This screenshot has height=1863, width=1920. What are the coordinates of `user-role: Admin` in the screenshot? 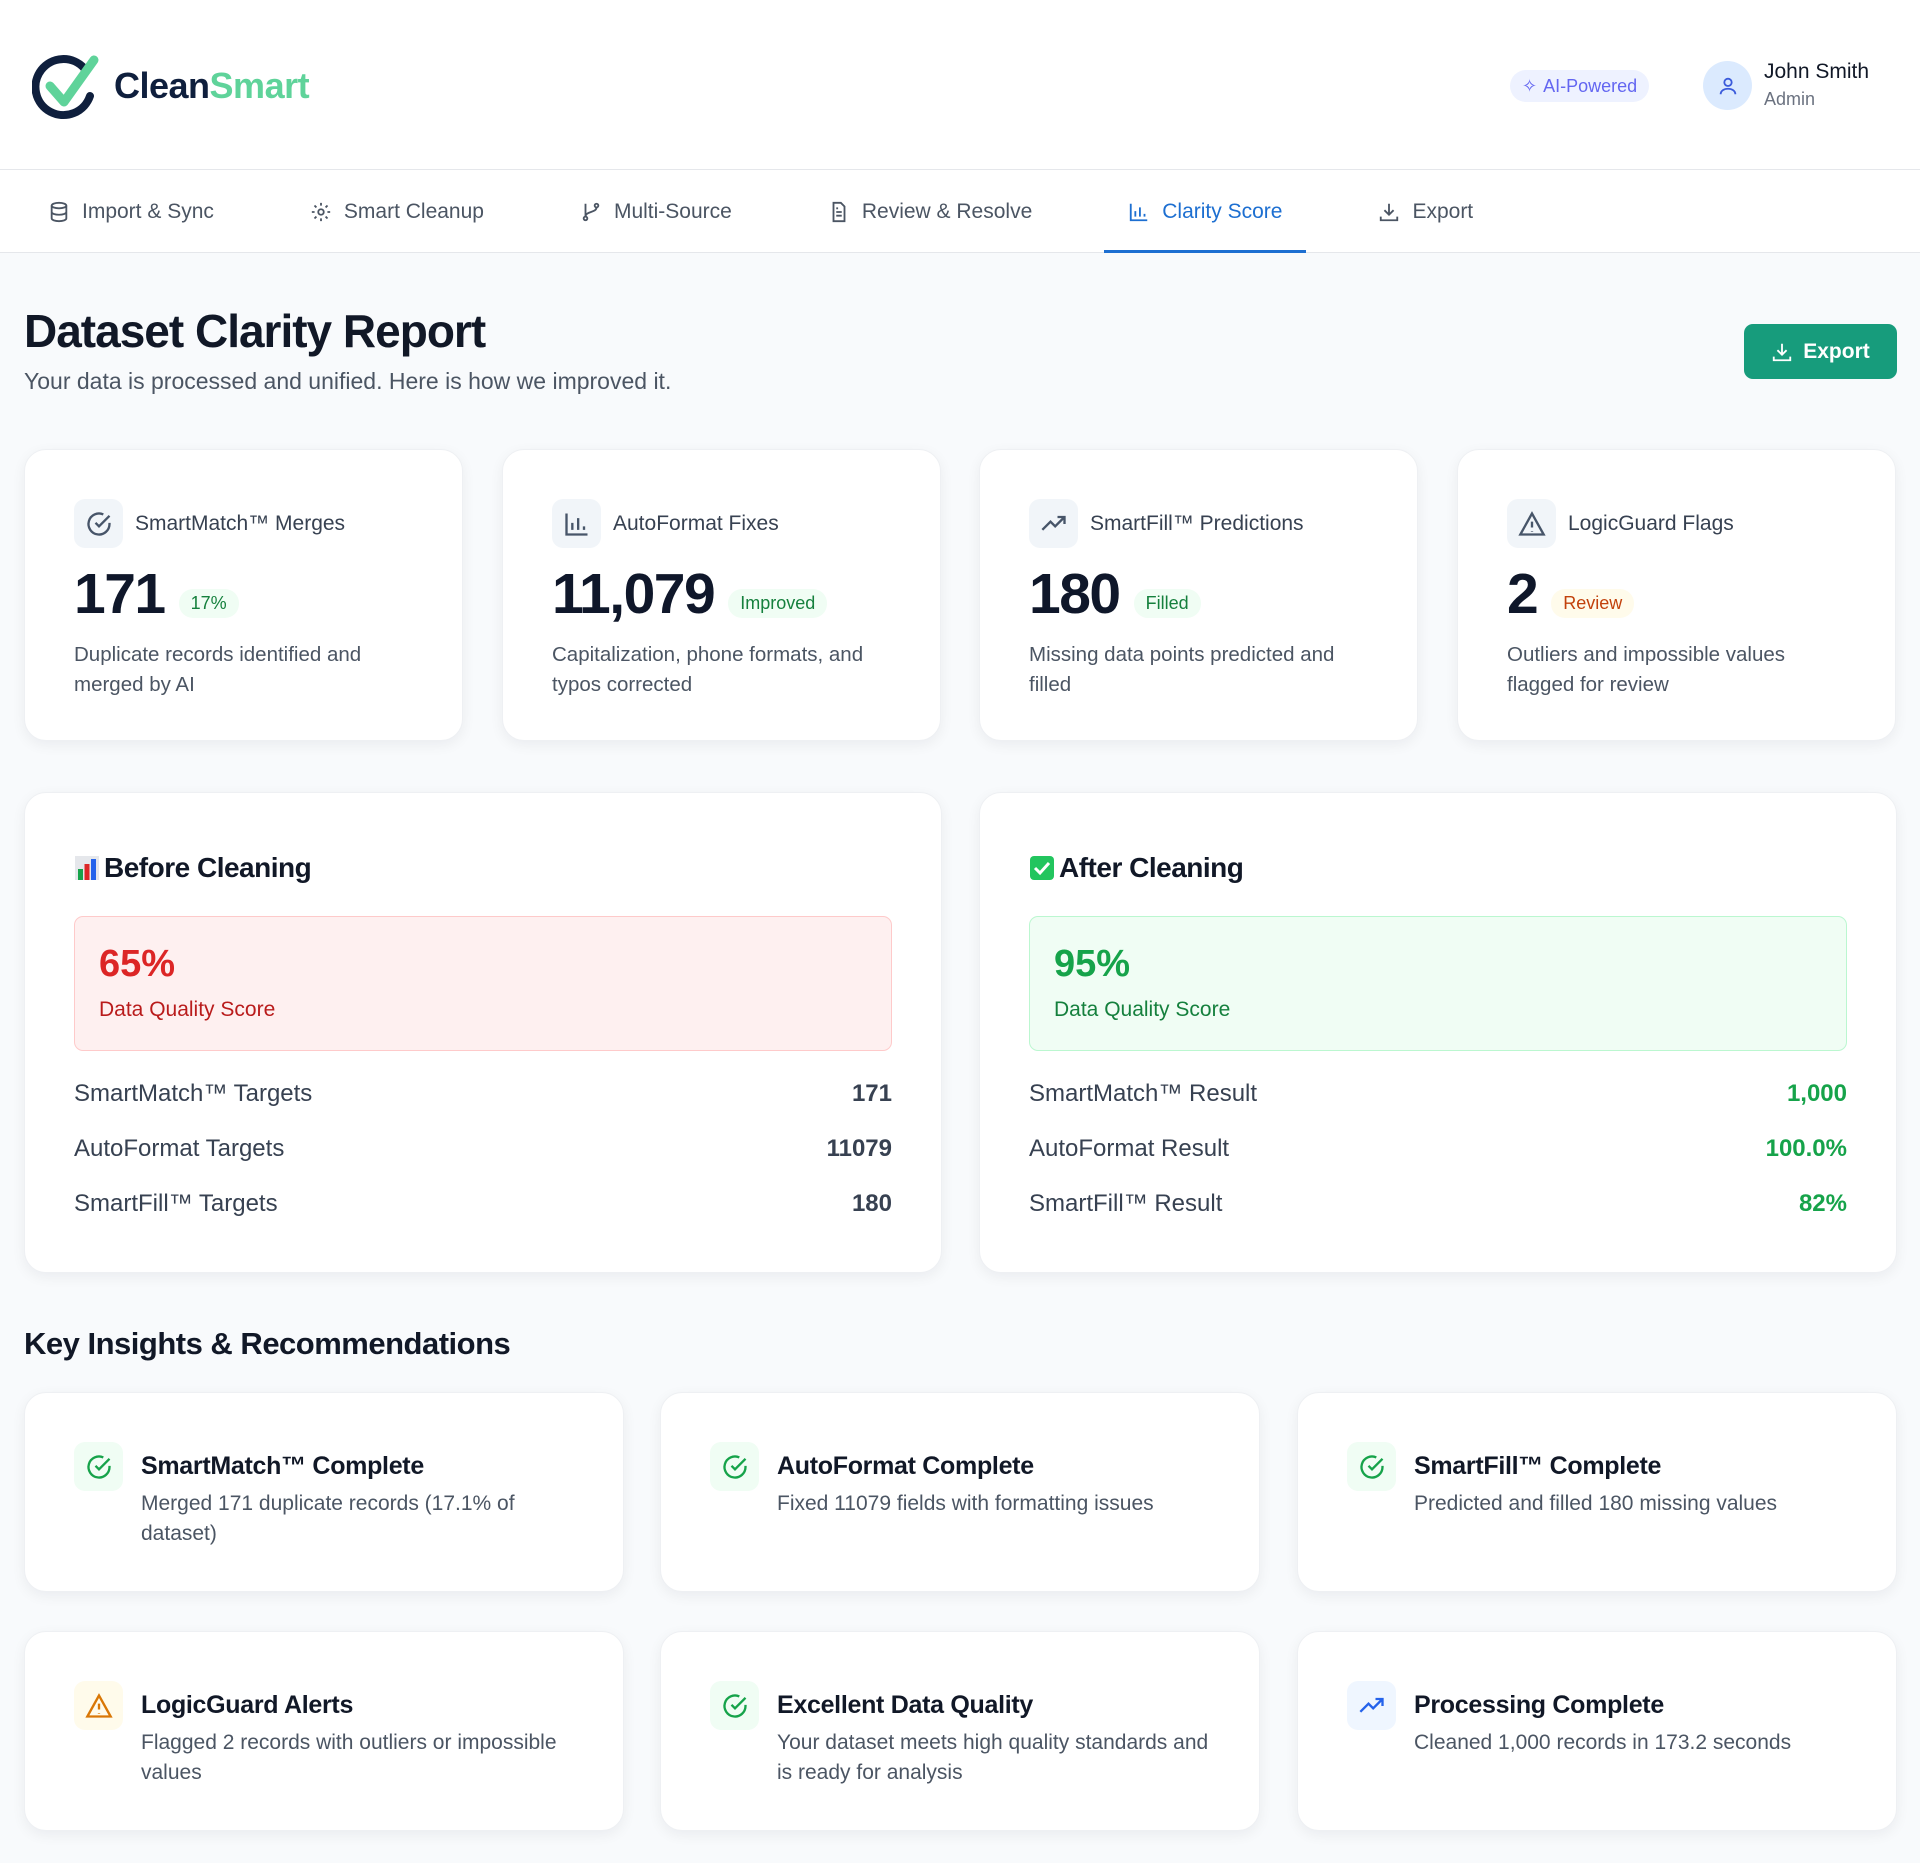 It's located at (1790, 99).